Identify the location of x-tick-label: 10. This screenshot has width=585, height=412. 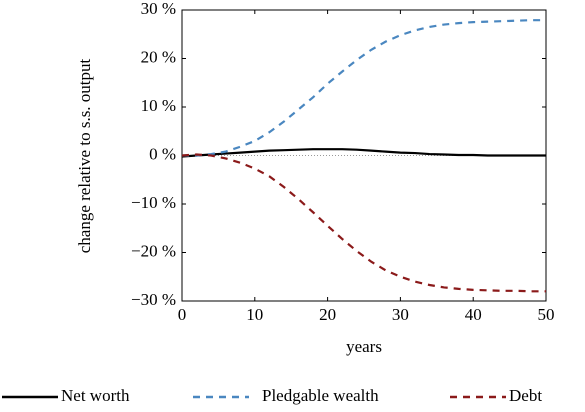
(254, 314).